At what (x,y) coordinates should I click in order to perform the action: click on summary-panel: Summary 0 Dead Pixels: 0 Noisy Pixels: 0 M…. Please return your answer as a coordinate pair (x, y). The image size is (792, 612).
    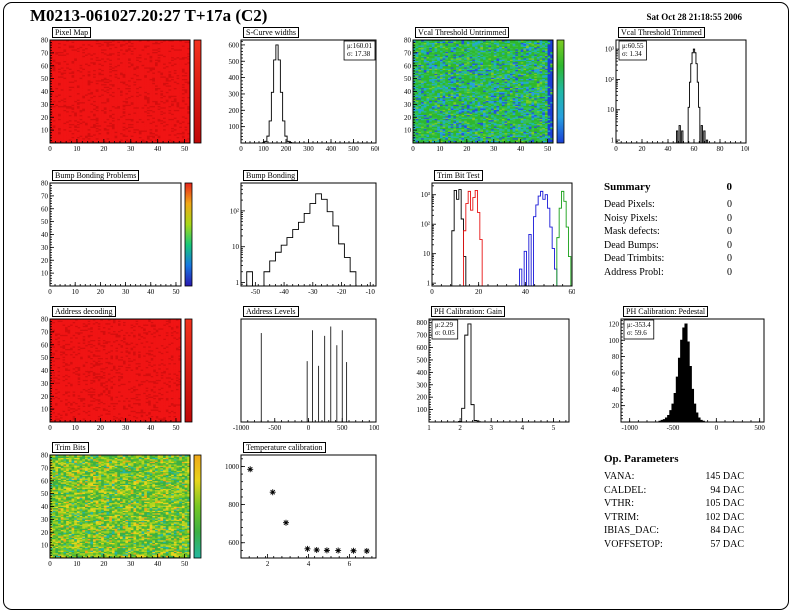
    Looking at the image, I should click on (668, 230).